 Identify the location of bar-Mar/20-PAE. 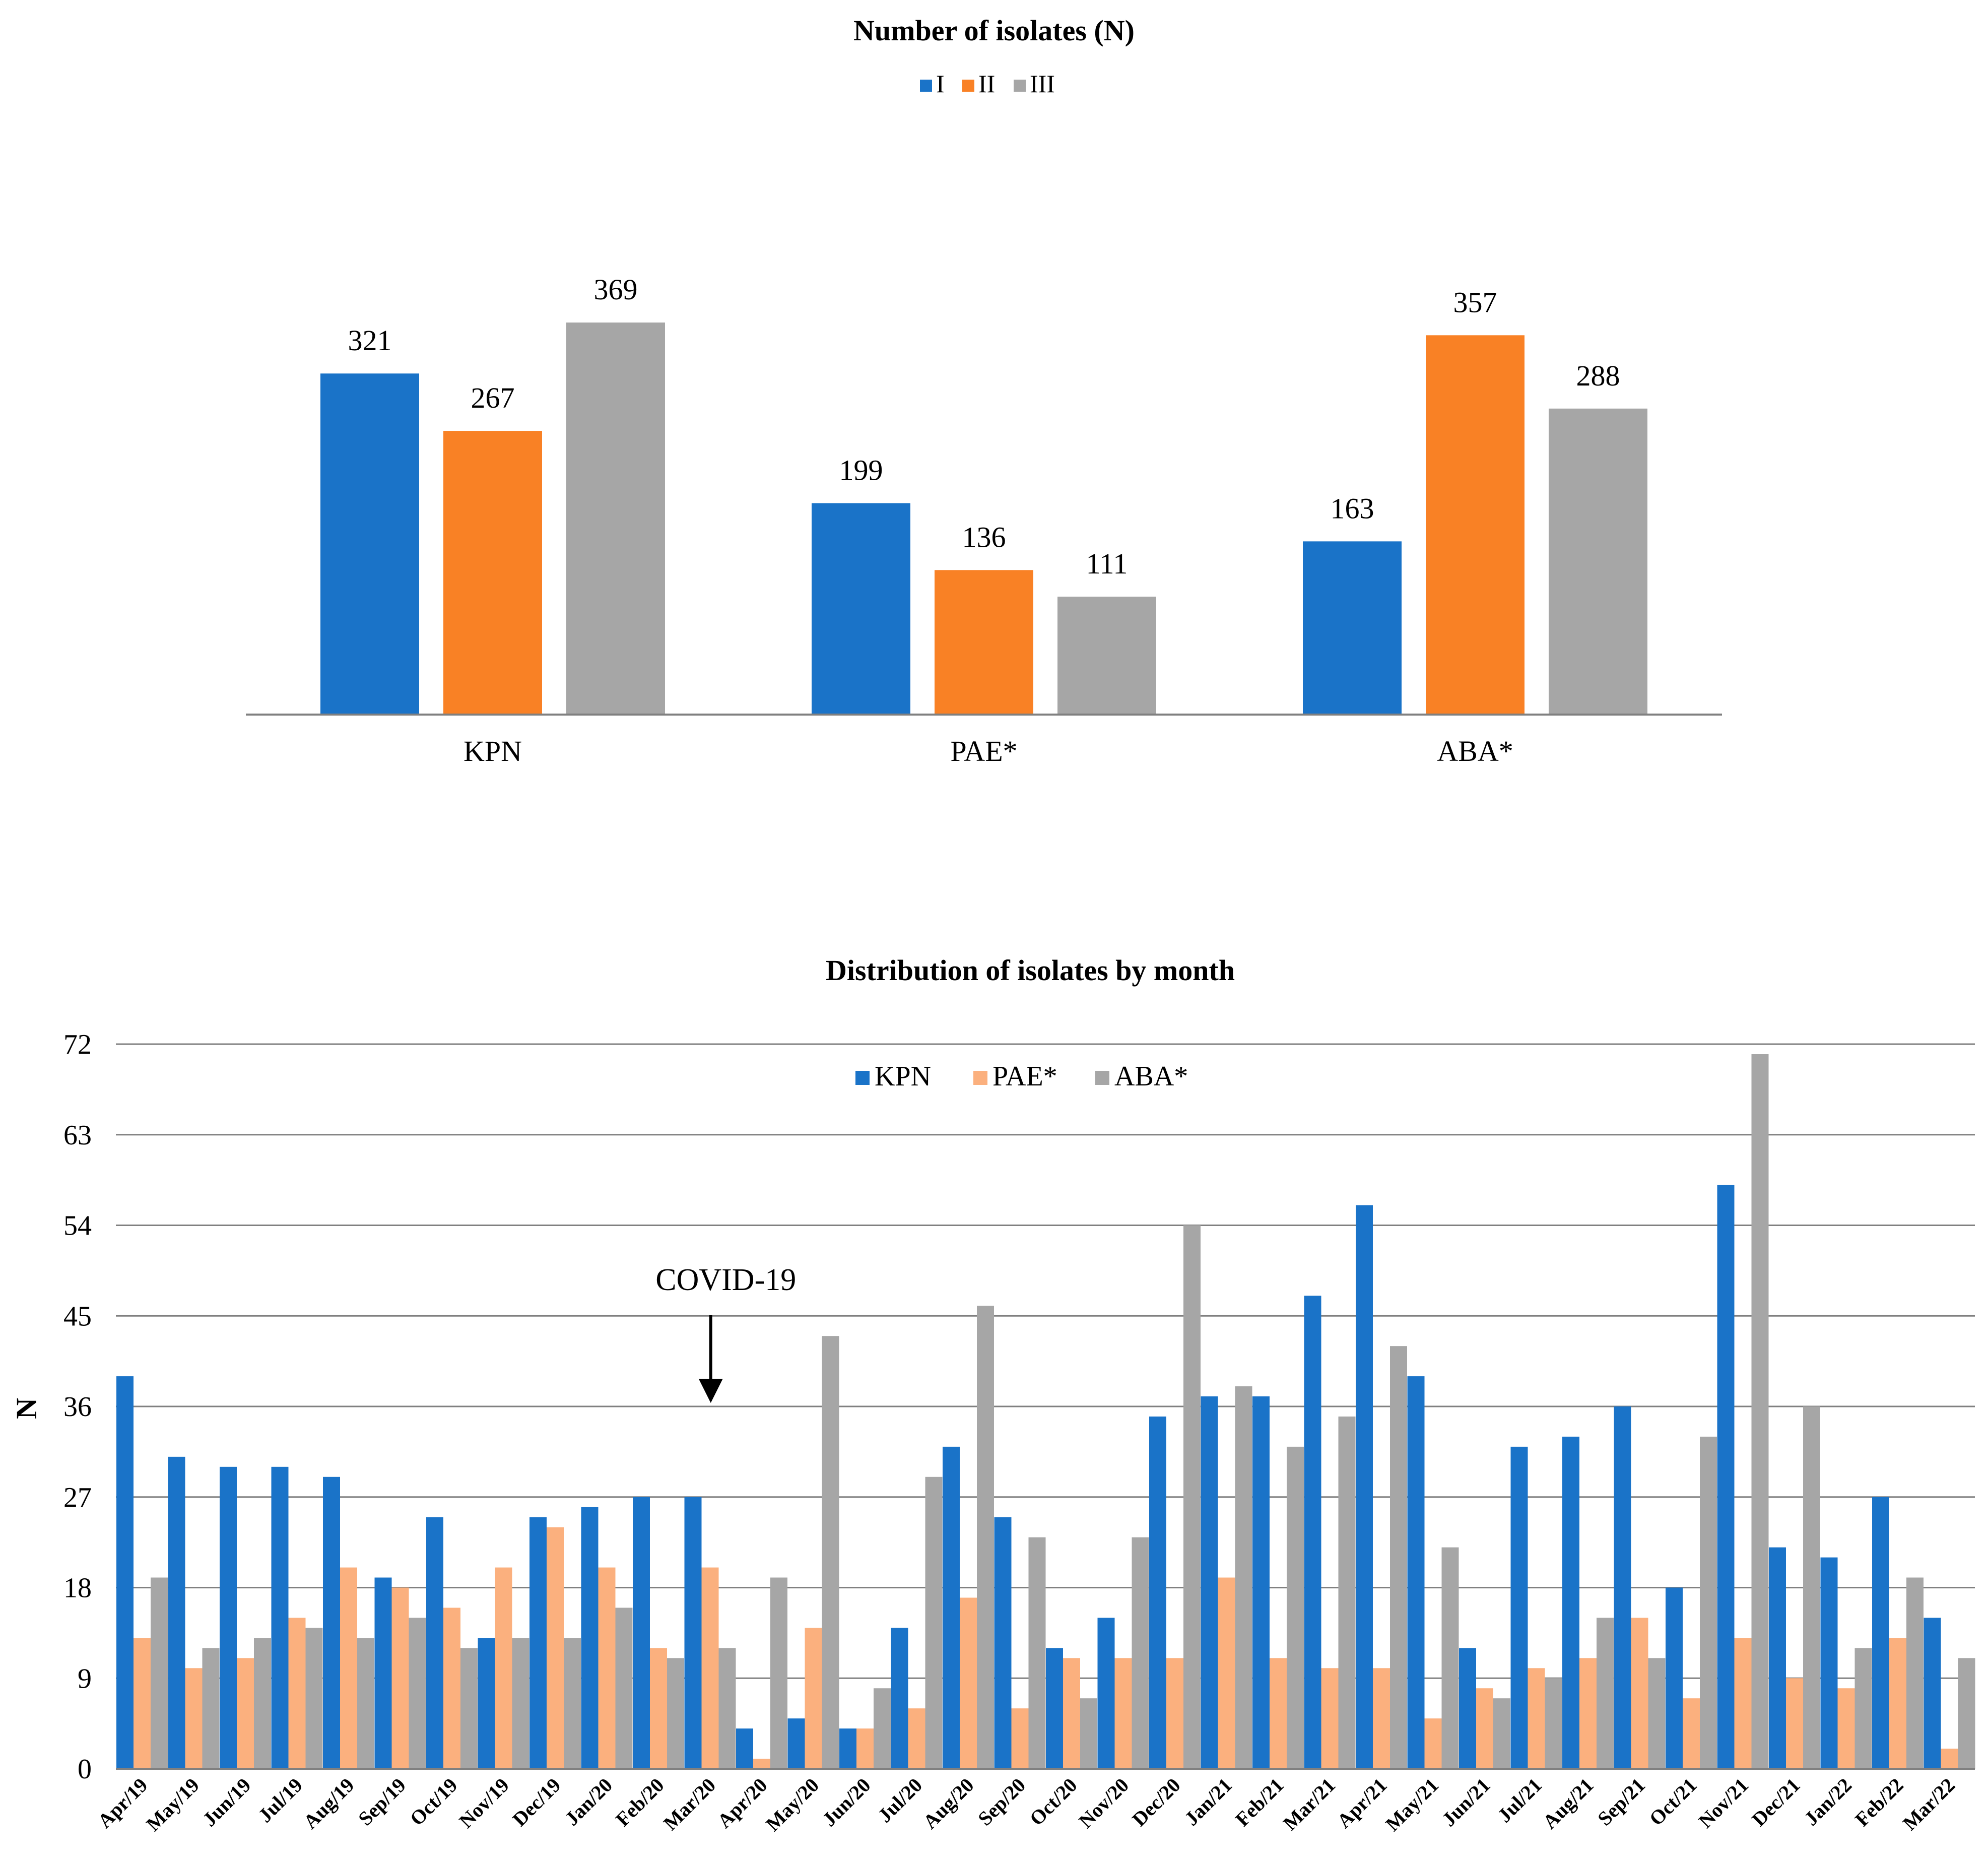
(710, 1668).